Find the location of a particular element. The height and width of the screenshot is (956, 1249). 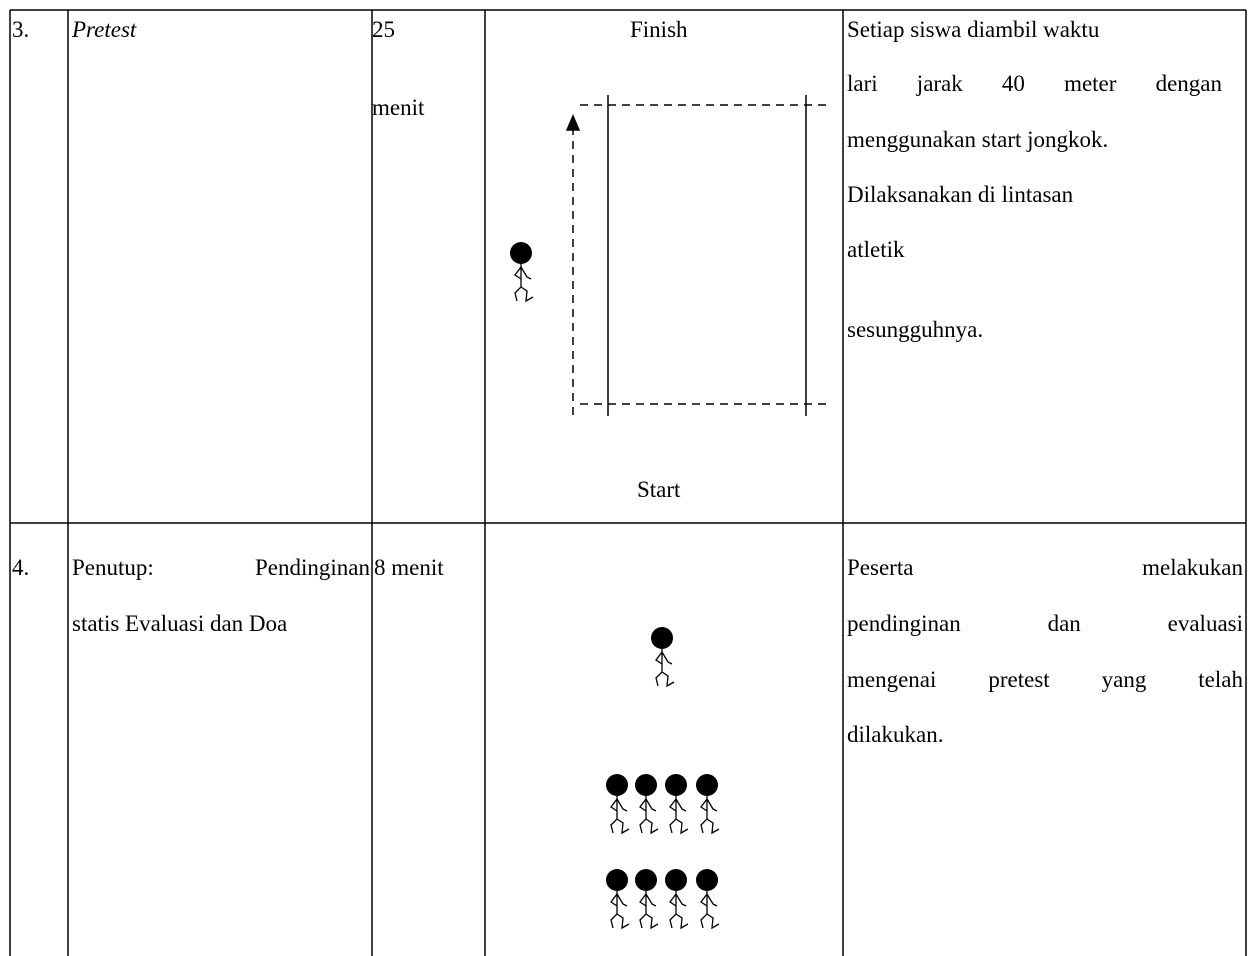

activity: Penutup: Pendinginan is located at coordinates (221, 567).